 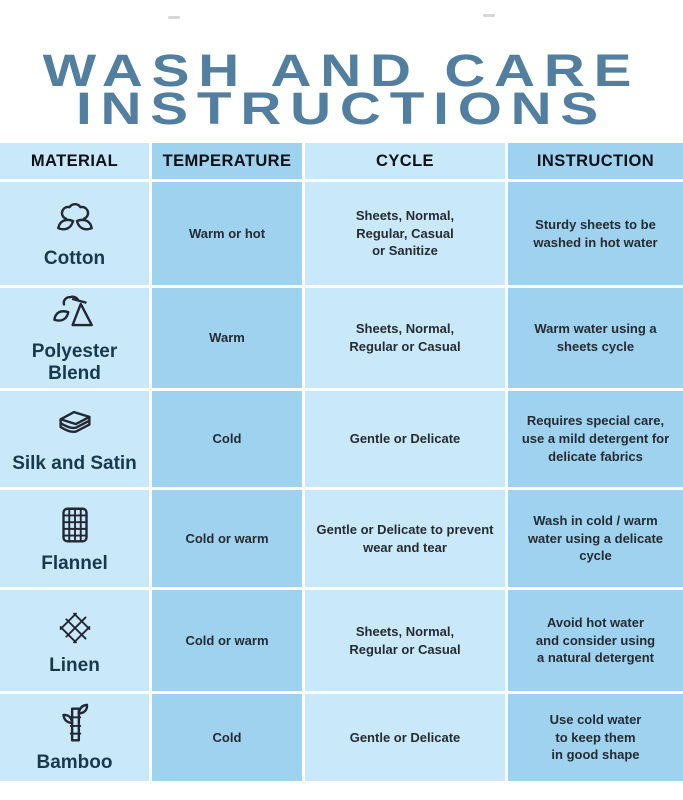 I want to click on polyester-blend-icon, so click(x=72, y=311).